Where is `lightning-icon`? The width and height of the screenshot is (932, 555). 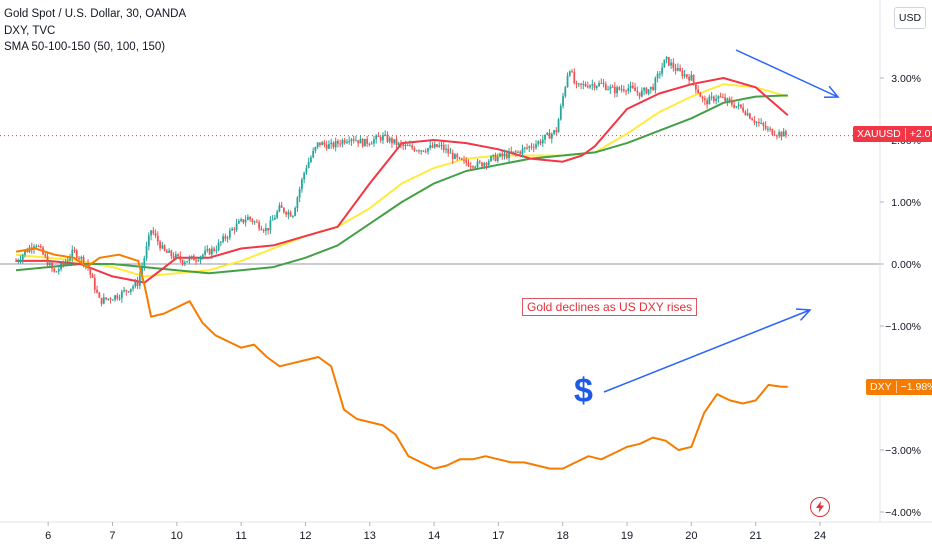
lightning-icon is located at coordinates (820, 507).